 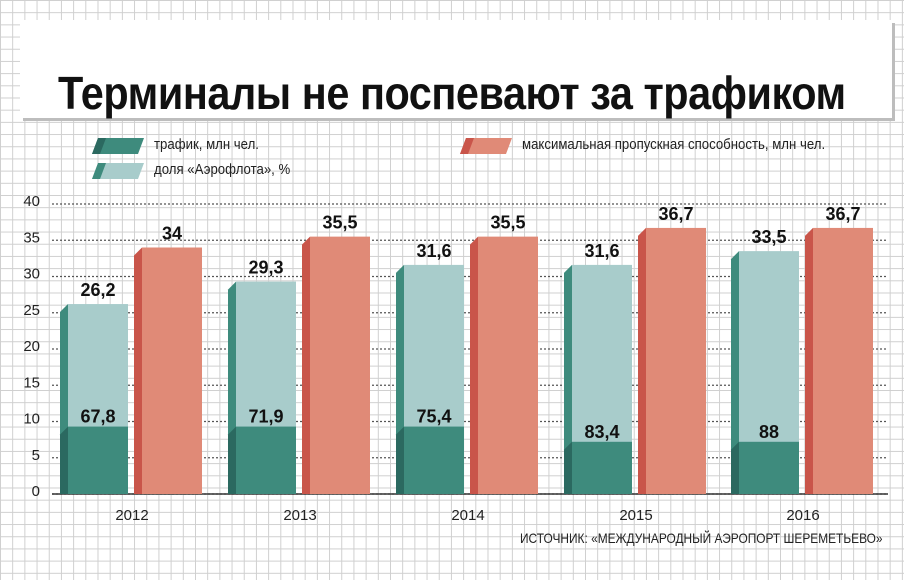 What do you see at coordinates (31, 346) in the screenshot?
I see `y-tick-label: 20` at bounding box center [31, 346].